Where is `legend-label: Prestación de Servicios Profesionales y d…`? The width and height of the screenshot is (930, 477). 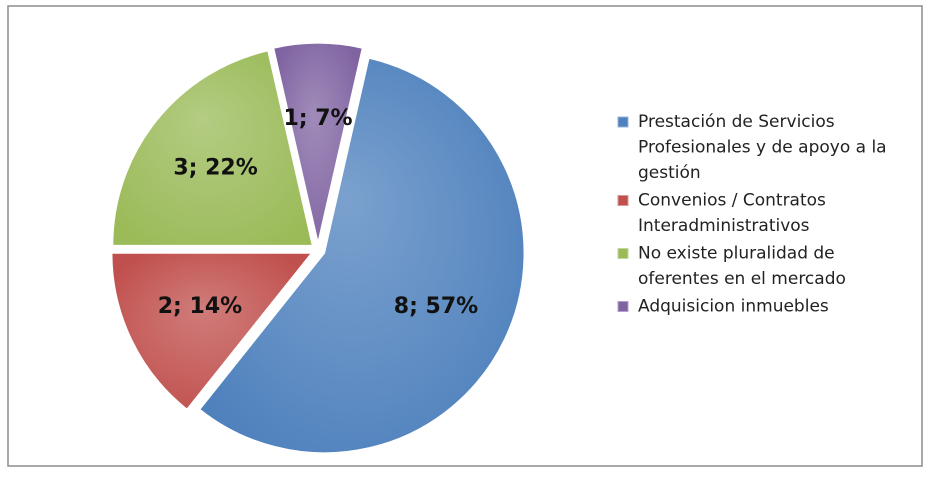
legend-label: Prestación de Servicios Profesionales y d… is located at coordinates (762, 147).